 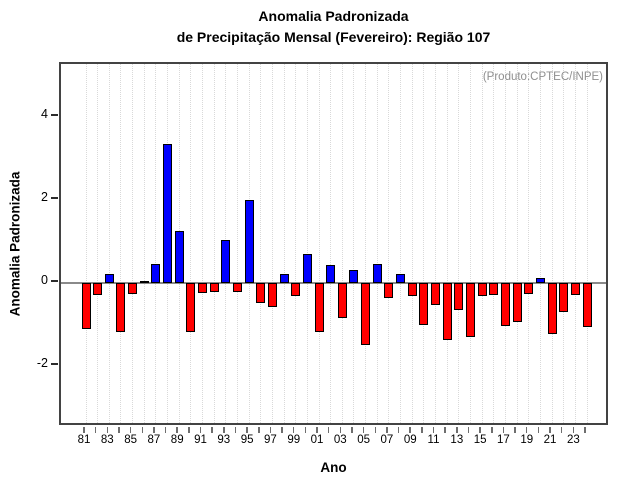 What do you see at coordinates (270, 440) in the screenshot?
I see `x-tick-label: 97` at bounding box center [270, 440].